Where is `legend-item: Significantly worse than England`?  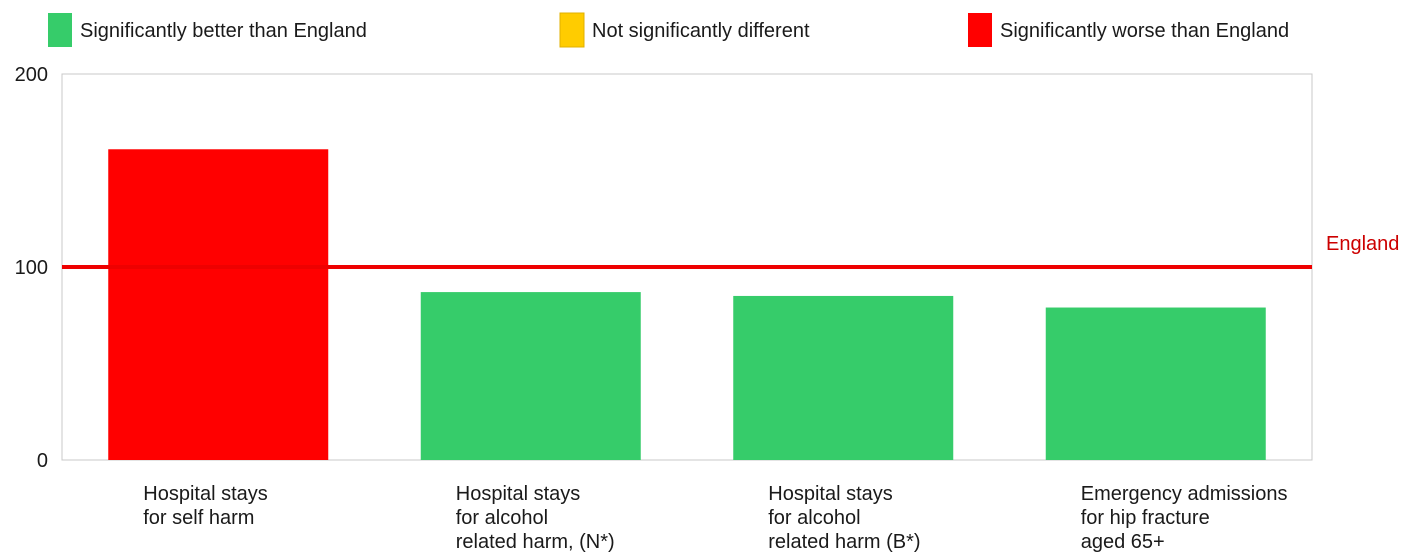
legend-item: Significantly worse than England is located at coordinates (1128, 30).